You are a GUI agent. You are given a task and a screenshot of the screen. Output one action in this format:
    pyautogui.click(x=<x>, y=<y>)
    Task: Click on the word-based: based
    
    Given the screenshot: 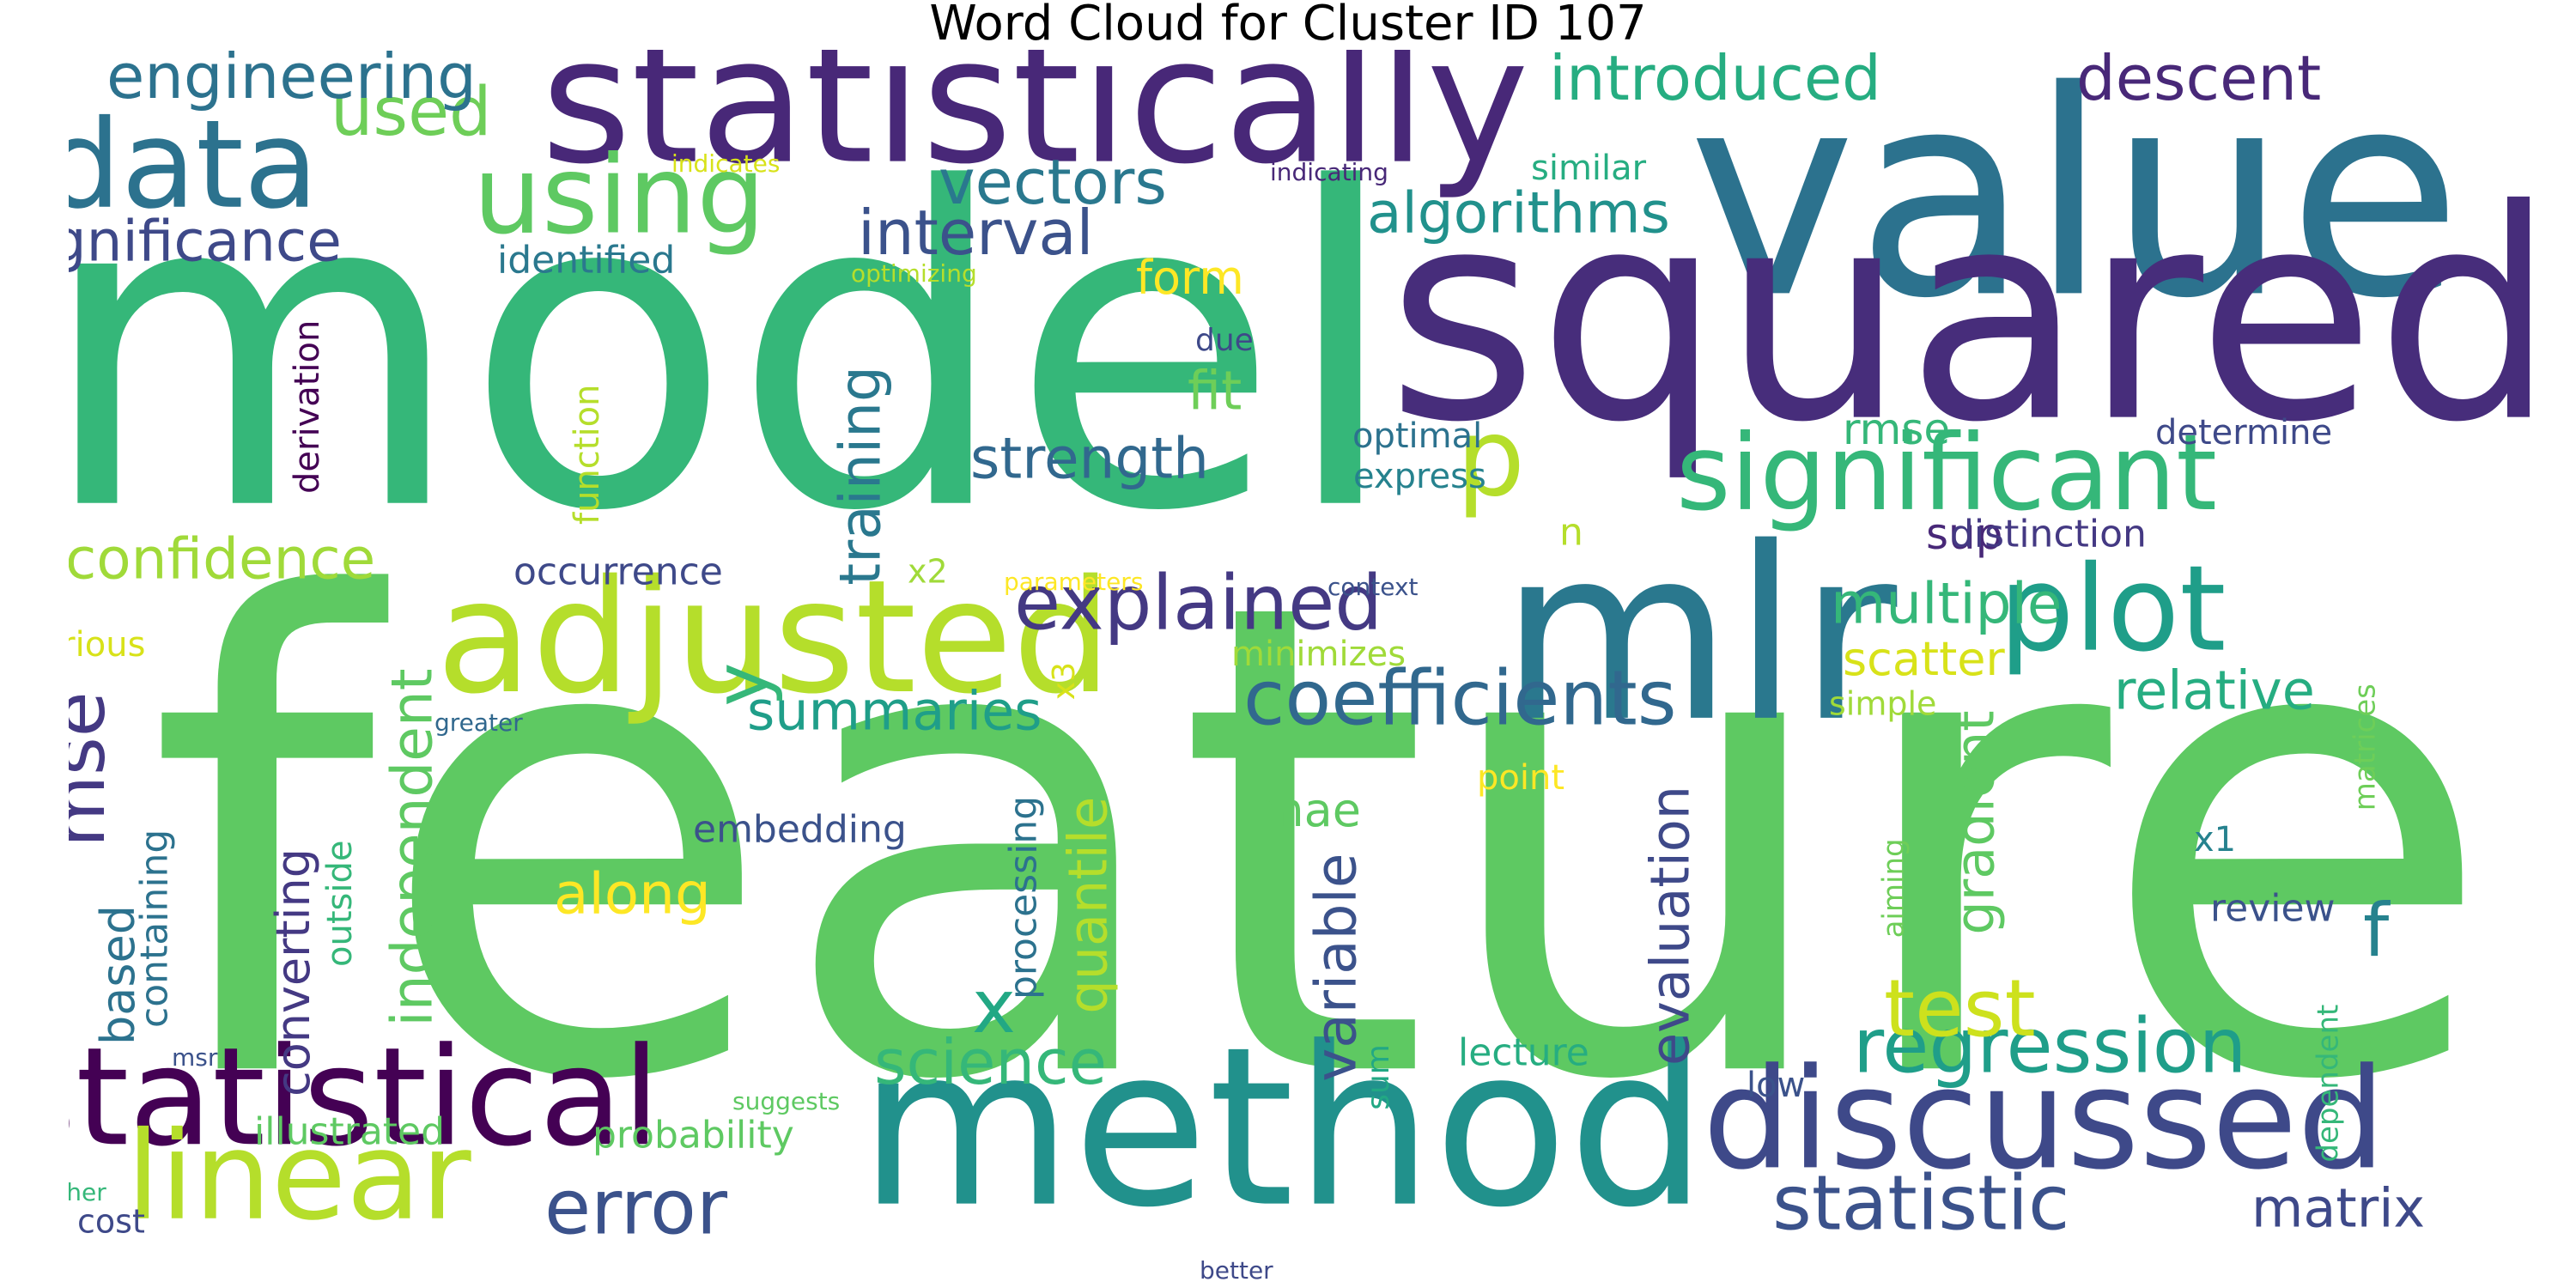 What is the action you would take?
    pyautogui.click(x=118, y=975)
    